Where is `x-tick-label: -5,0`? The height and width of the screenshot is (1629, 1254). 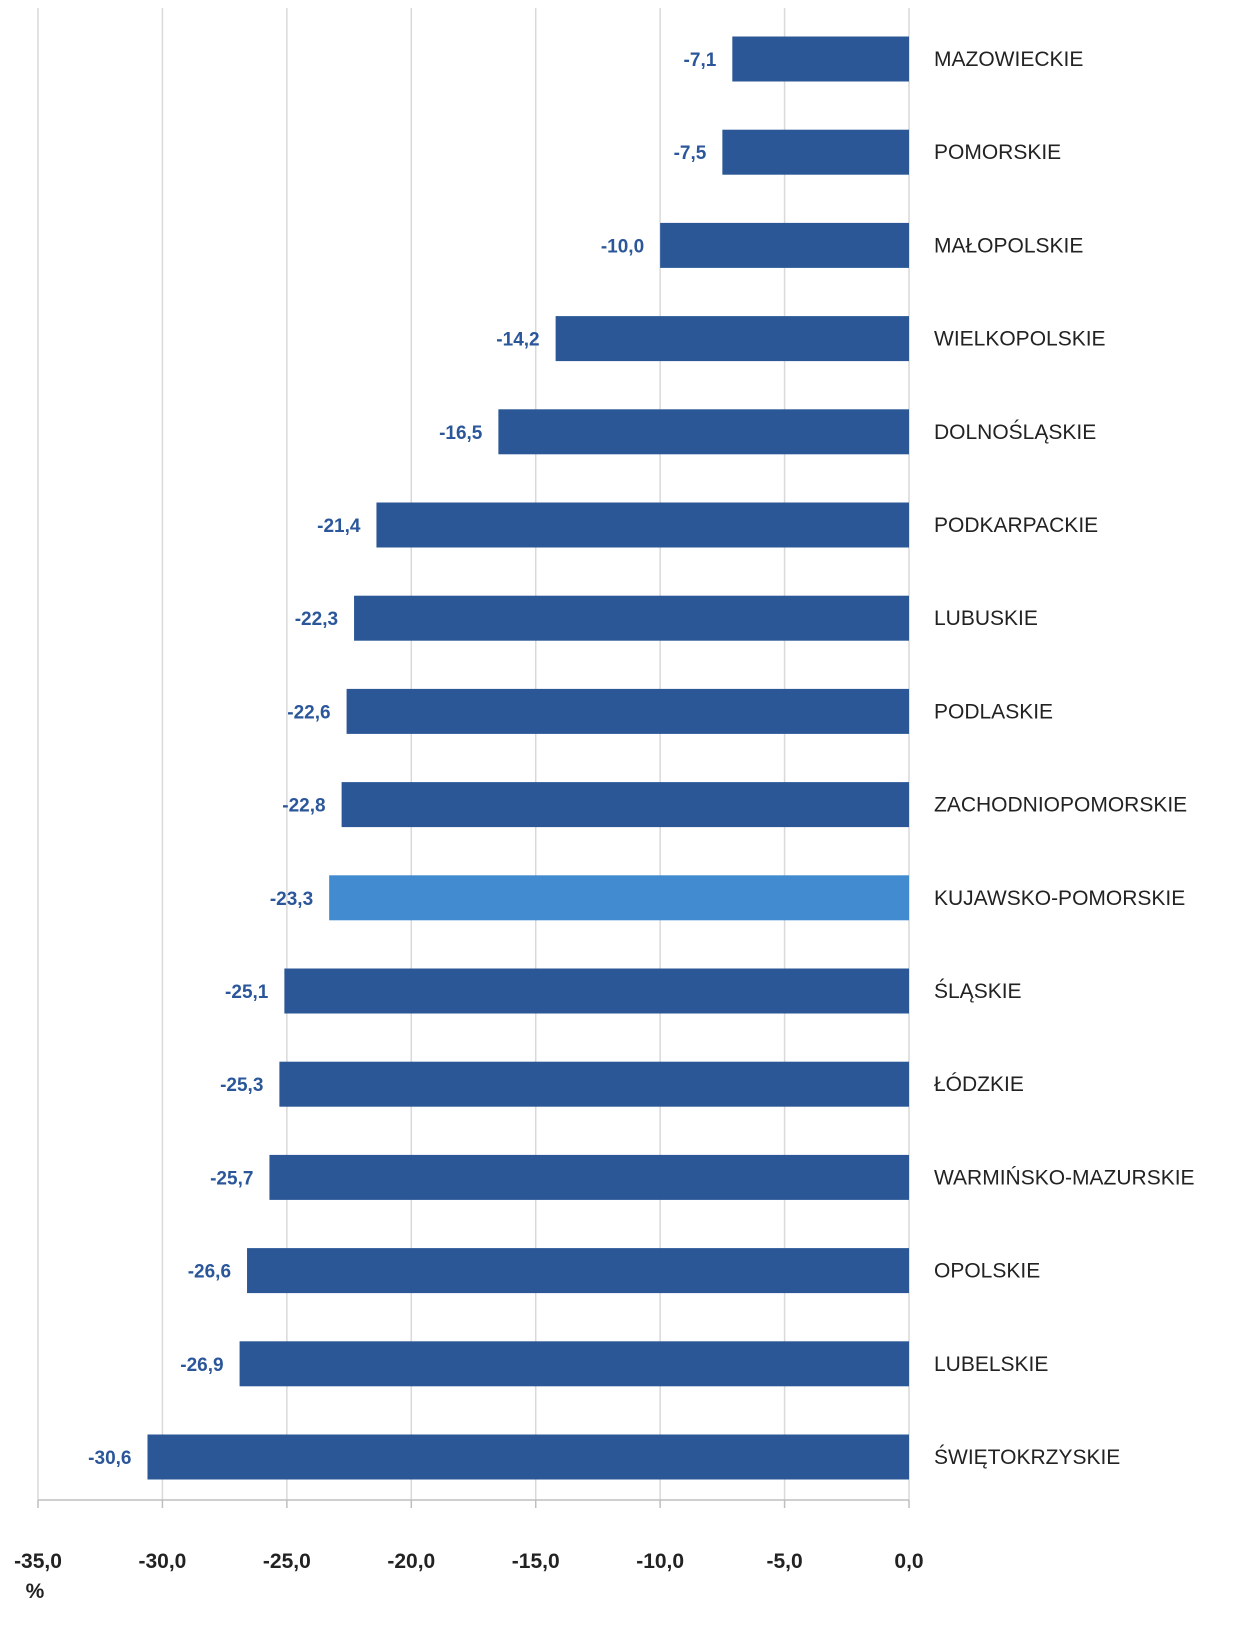 x-tick-label: -5,0 is located at coordinates (784, 1561).